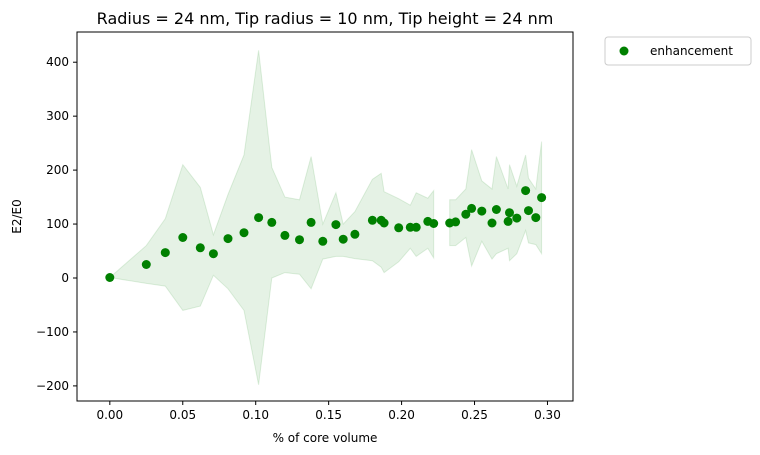 The width and height of the screenshot is (760, 455). I want to click on legend-box, so click(678, 51).